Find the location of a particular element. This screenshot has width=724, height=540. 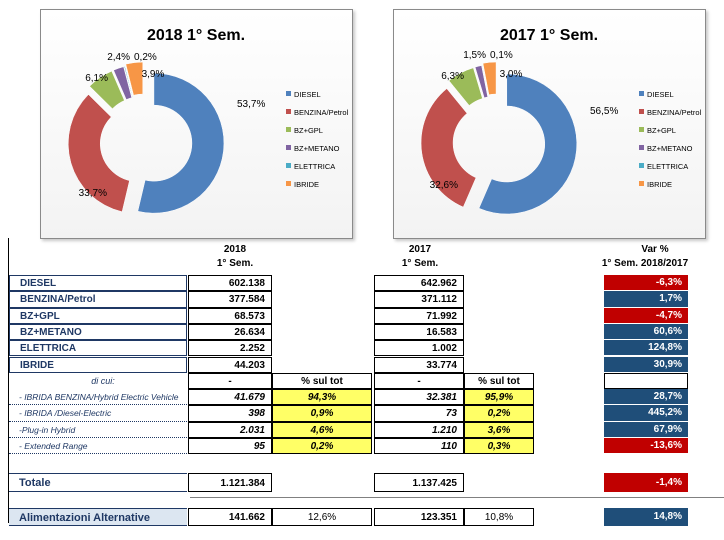

data-label: 2,4% is located at coordinates (118, 57).